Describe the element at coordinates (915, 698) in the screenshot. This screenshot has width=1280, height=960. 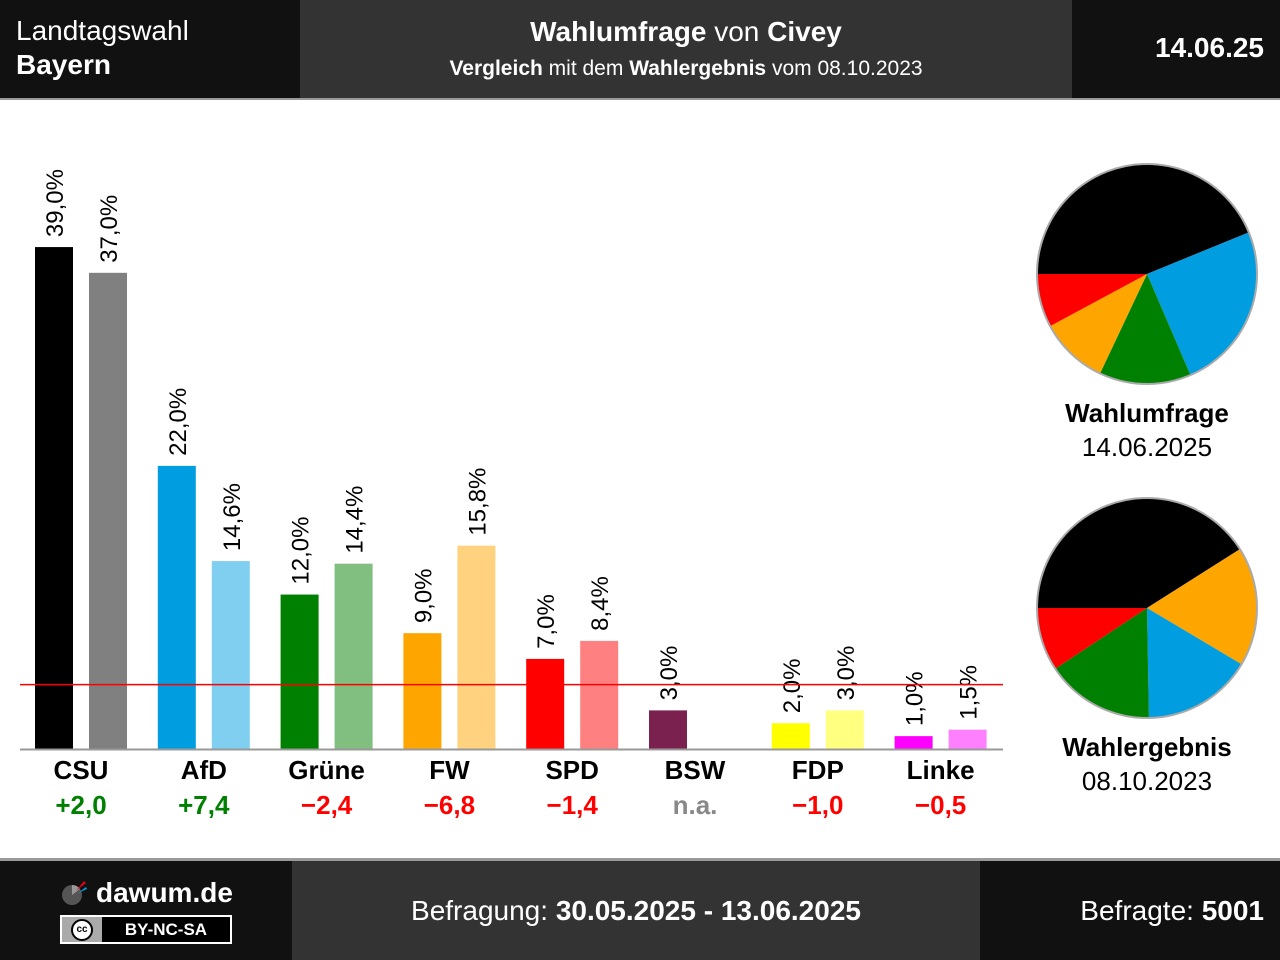
I see `label-poll-Linke: 1,0%` at that location.